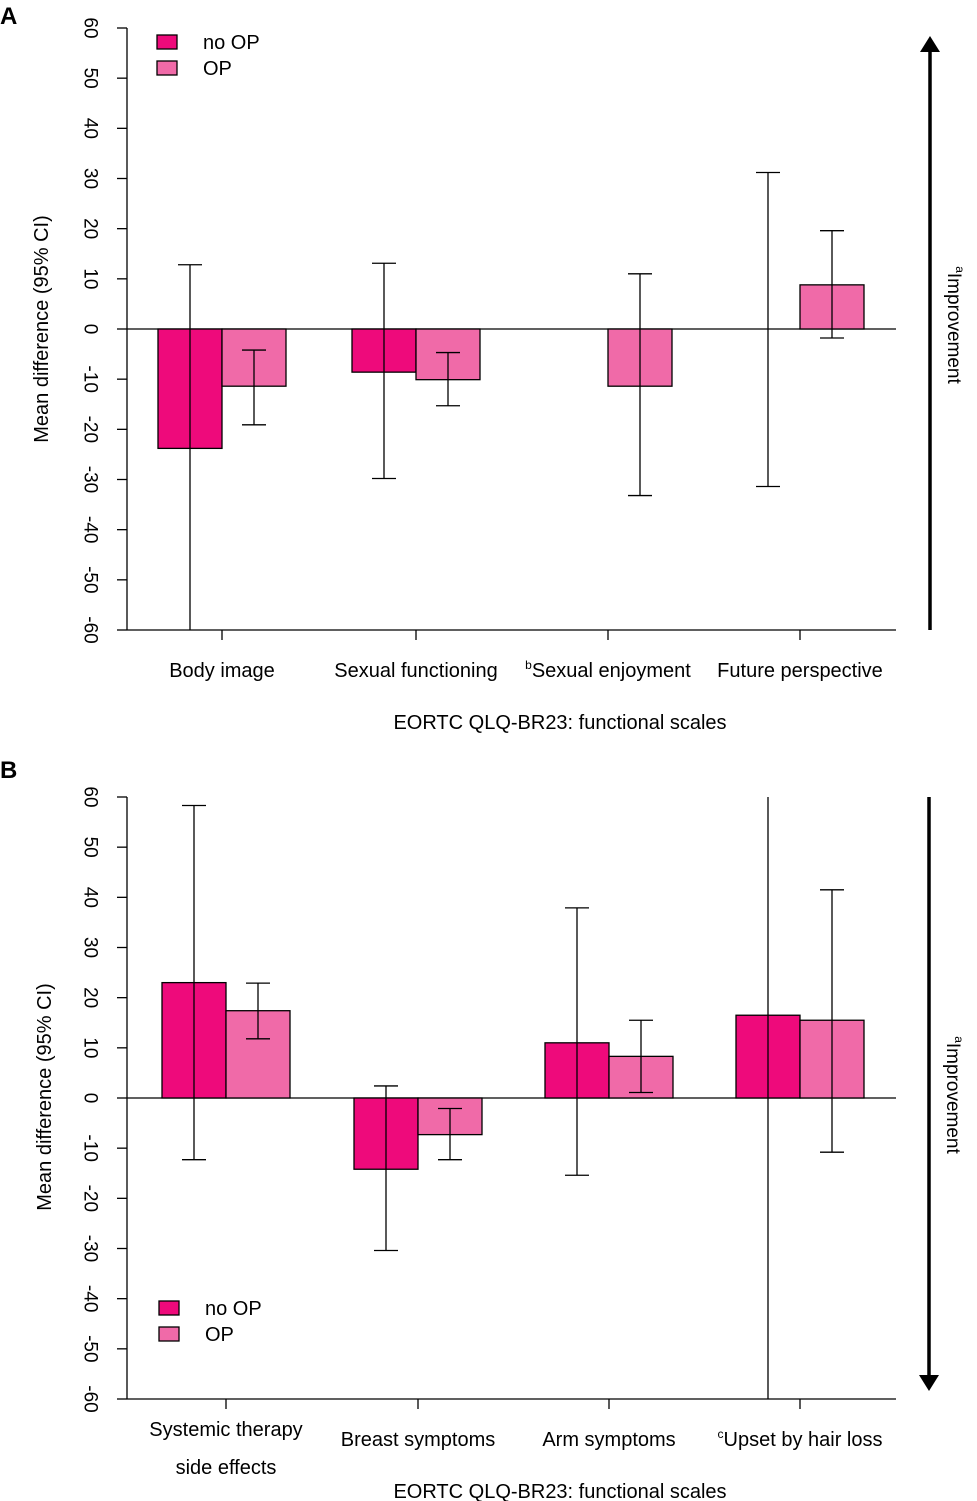  What do you see at coordinates (803, 1440) in the screenshot?
I see `panel-b-x-tick-label-text: Upset by hair loss` at bounding box center [803, 1440].